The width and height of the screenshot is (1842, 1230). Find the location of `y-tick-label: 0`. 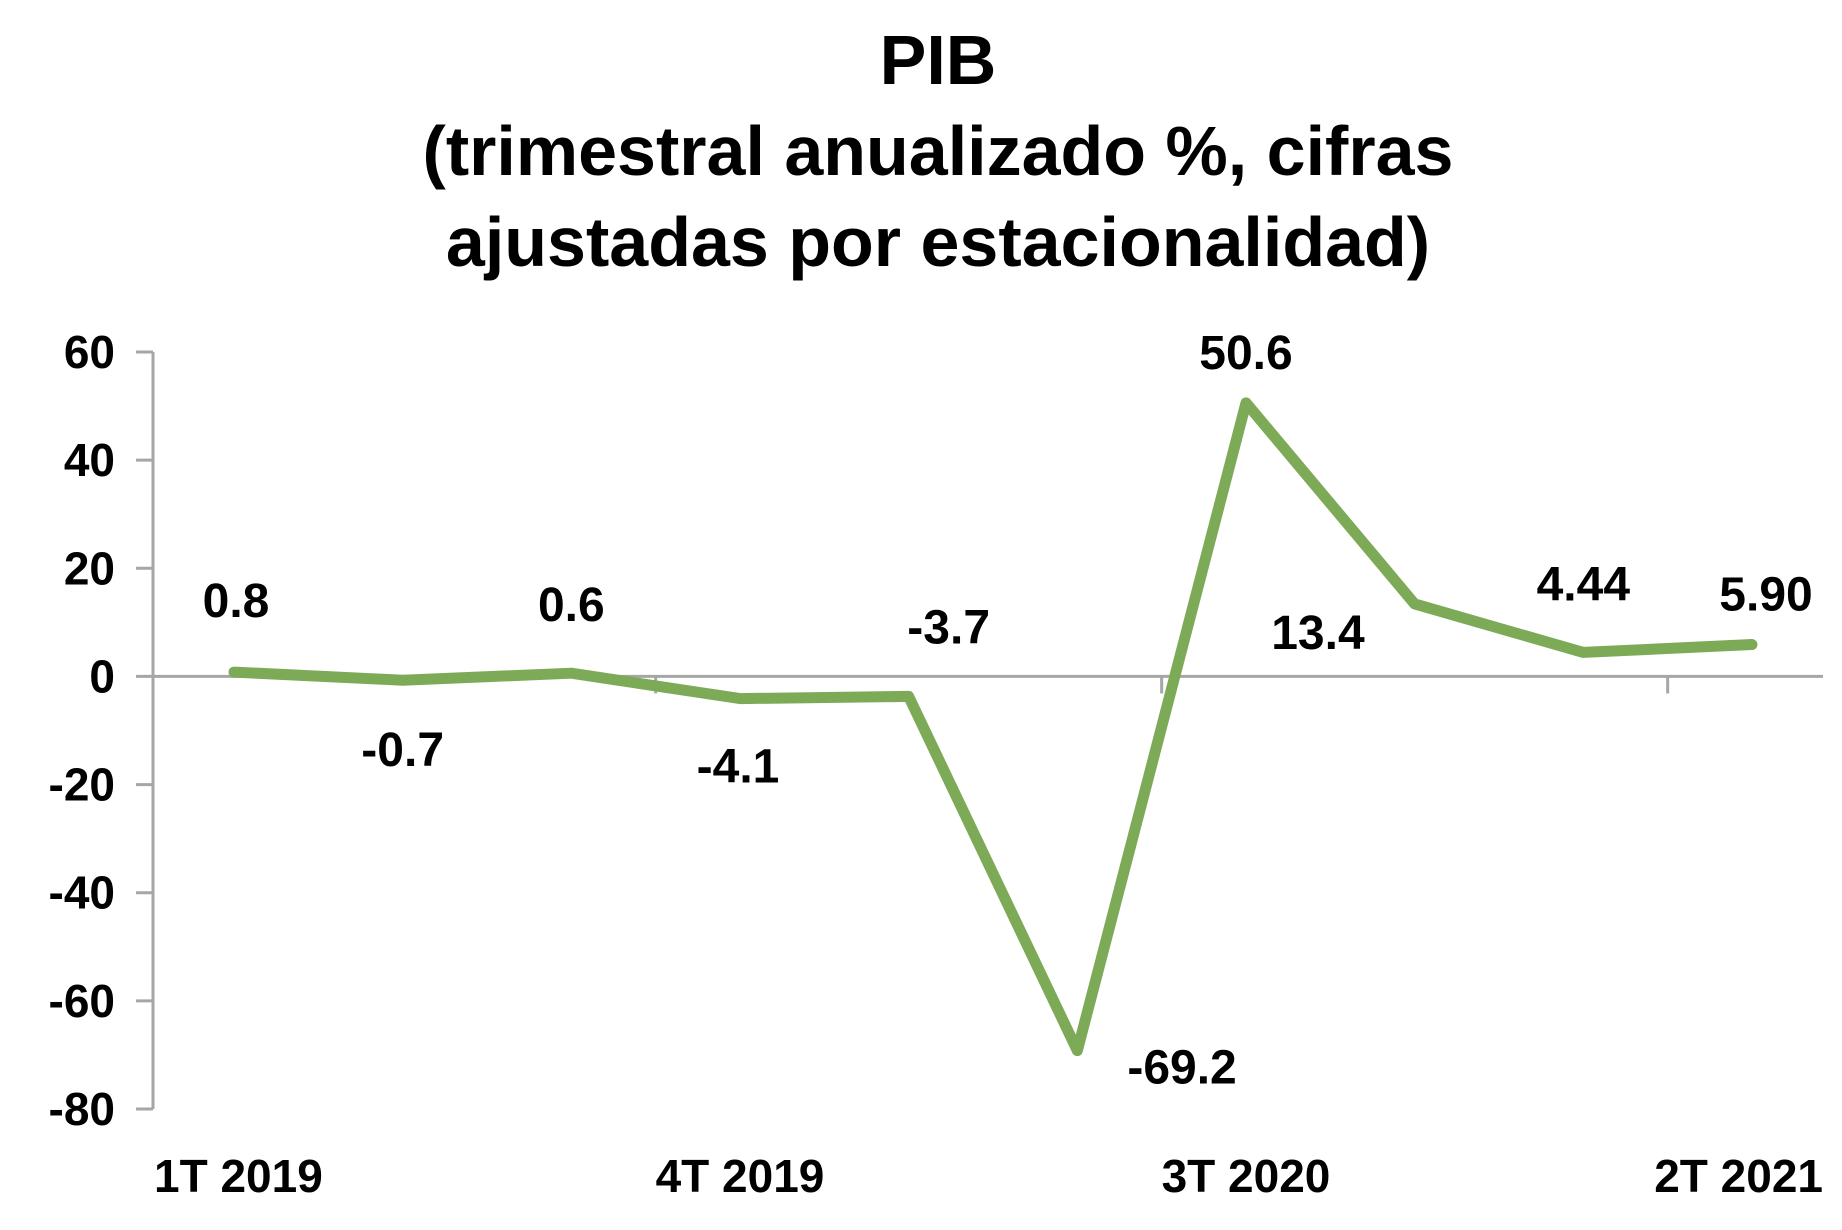

y-tick-label: 0 is located at coordinates (102, 676).